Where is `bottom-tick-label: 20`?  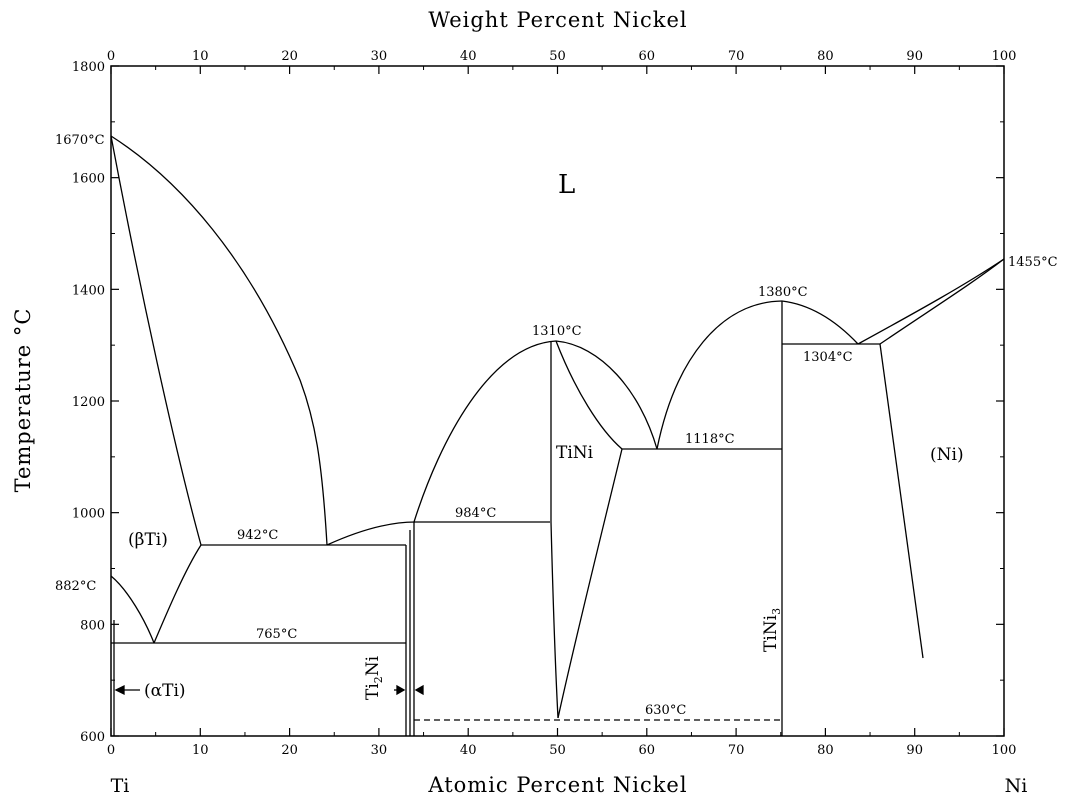
bottom-tick-label: 20 is located at coordinates (289, 750).